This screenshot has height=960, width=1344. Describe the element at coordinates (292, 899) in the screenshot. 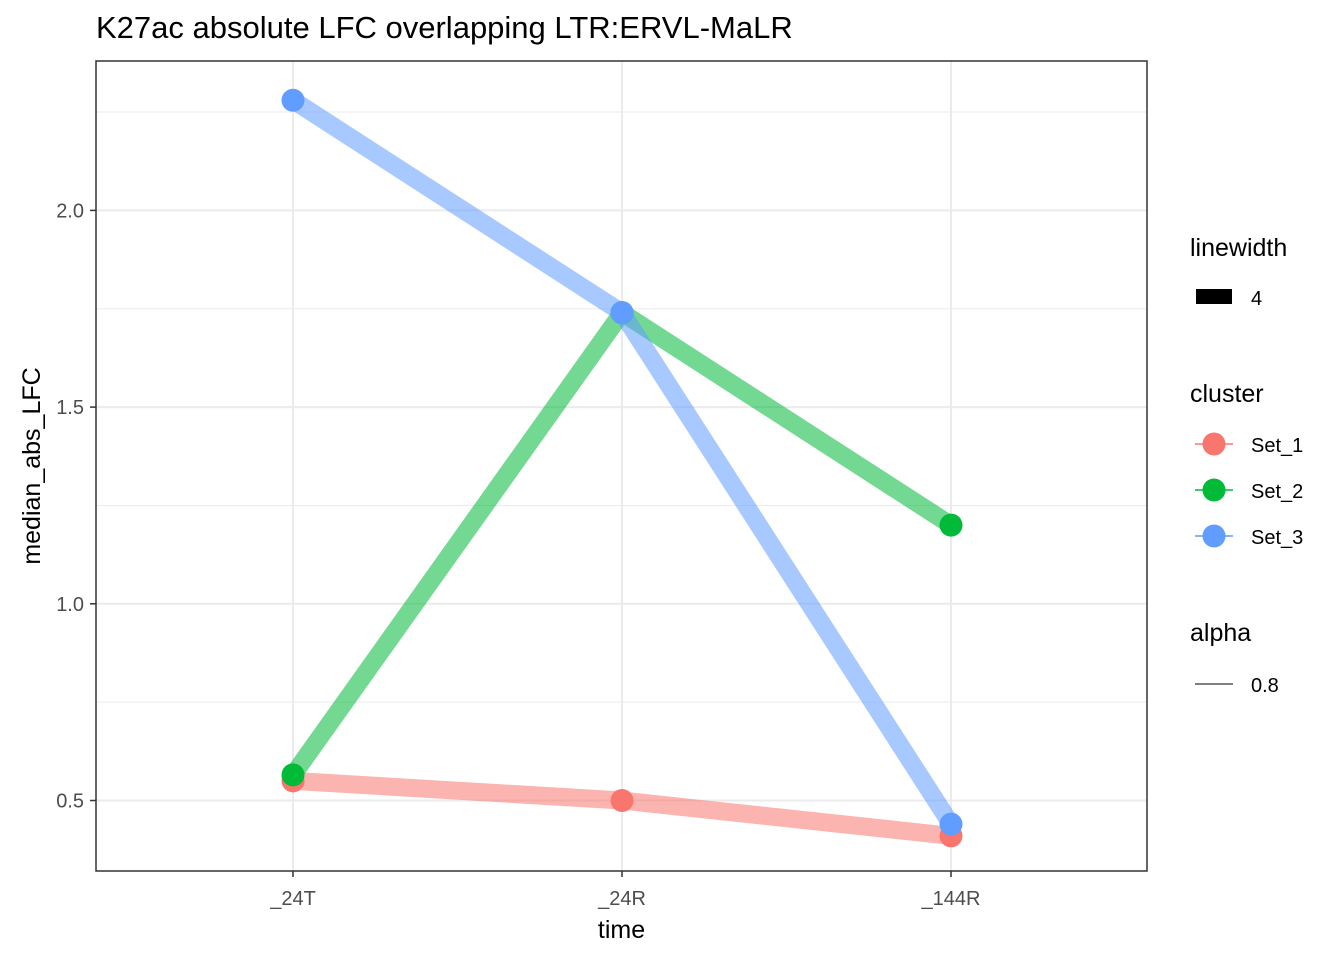

I see `x-tick-label: _24T` at that location.